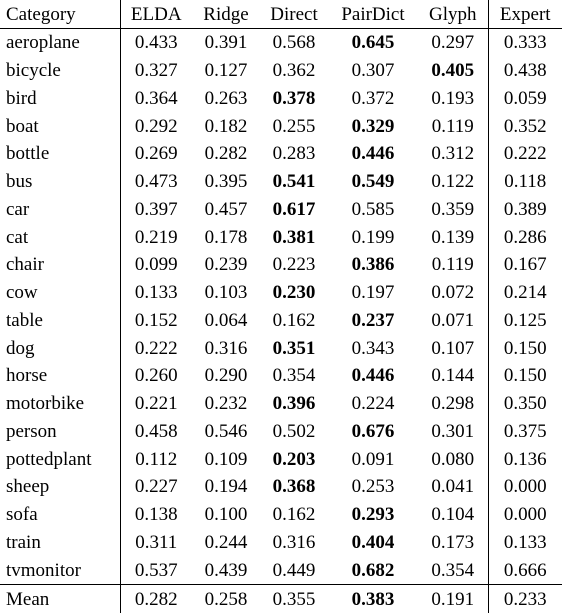 The width and height of the screenshot is (562, 613). Describe the element at coordinates (294, 432) in the screenshot. I see `cell: 0.502` at that location.